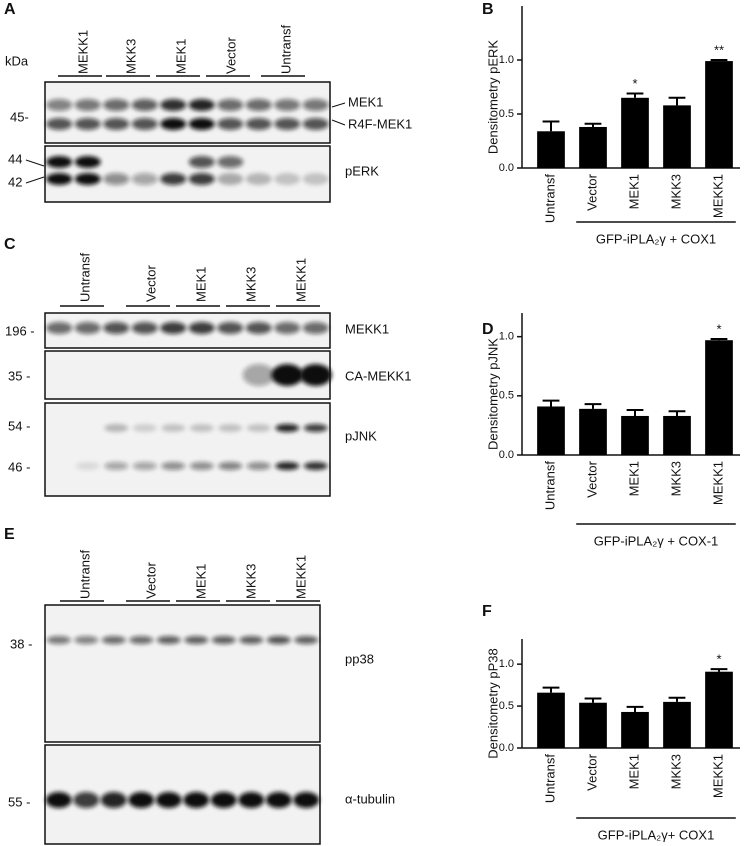 The width and height of the screenshot is (745, 846). I want to click on marker-pointer, so click(35, 180).